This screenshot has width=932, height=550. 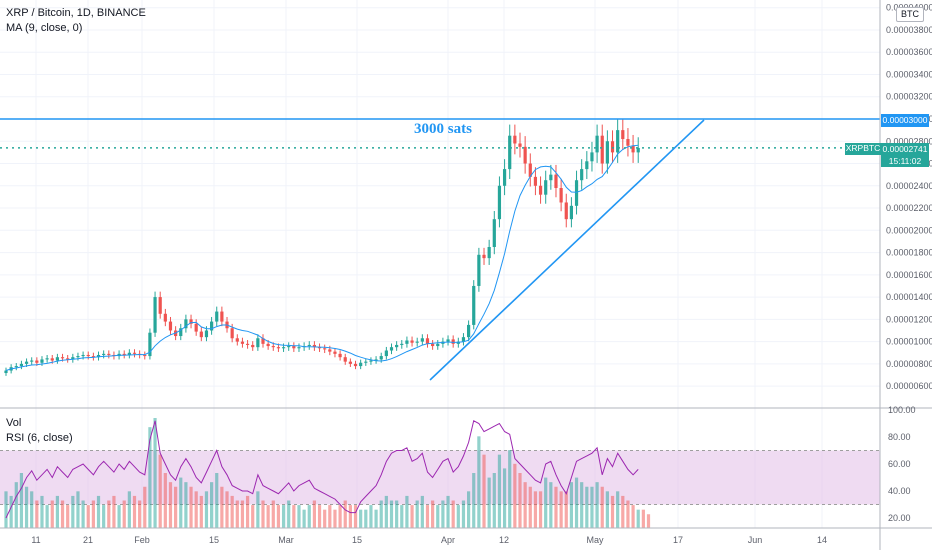 I want to click on currency-badge: BTC, so click(x=910, y=14).